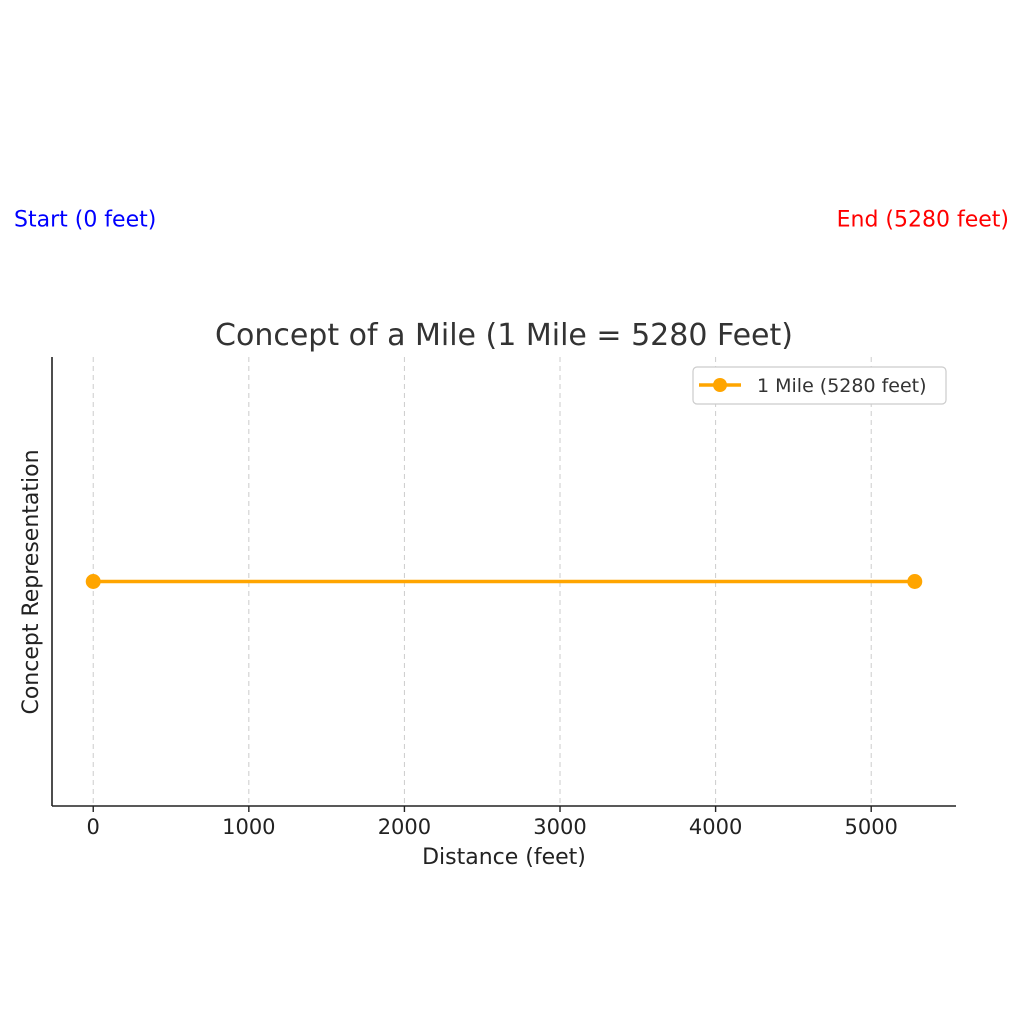  Describe the element at coordinates (31, 581) in the screenshot. I see `y-axis-label: Concept Representation` at that location.